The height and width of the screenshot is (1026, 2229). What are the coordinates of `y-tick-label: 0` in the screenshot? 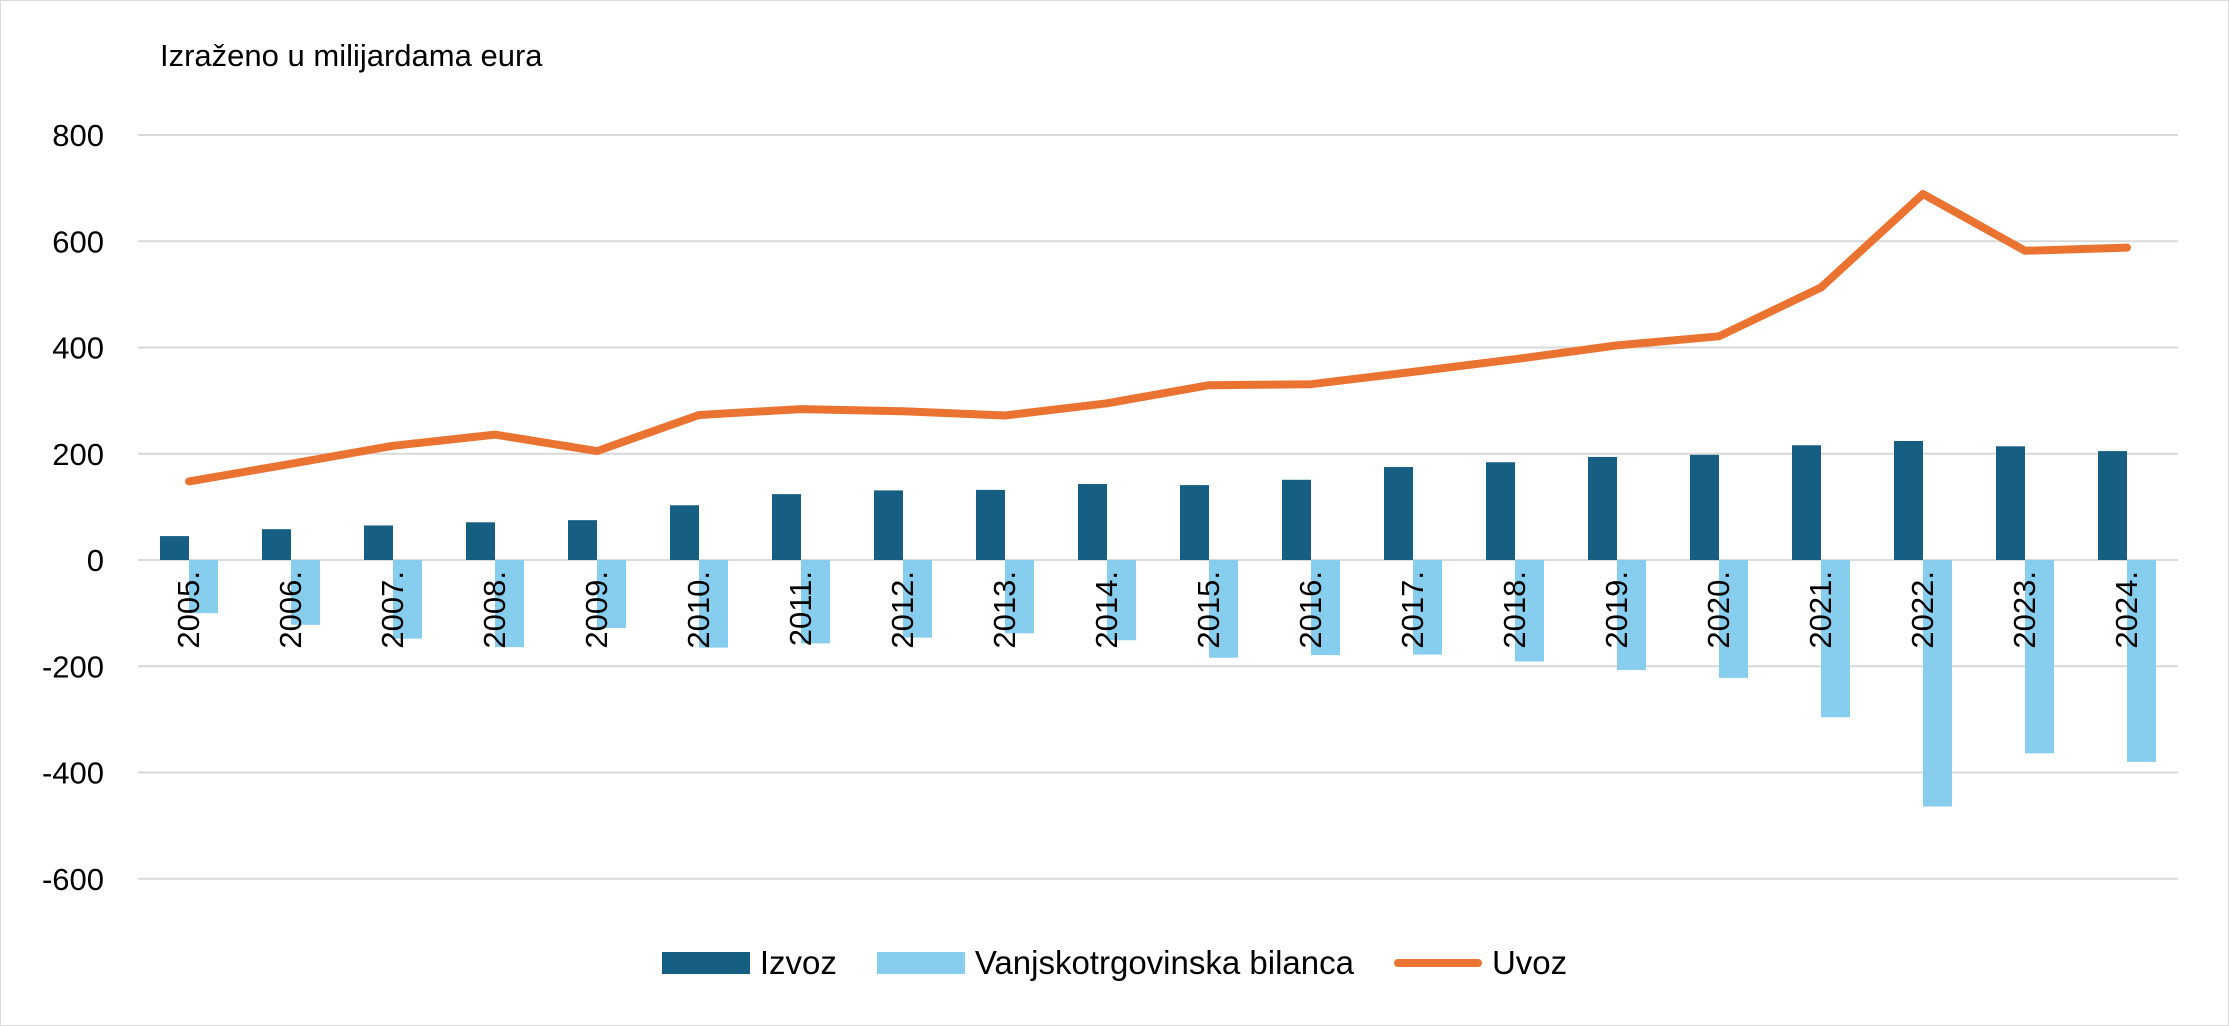 It's located at (95, 560).